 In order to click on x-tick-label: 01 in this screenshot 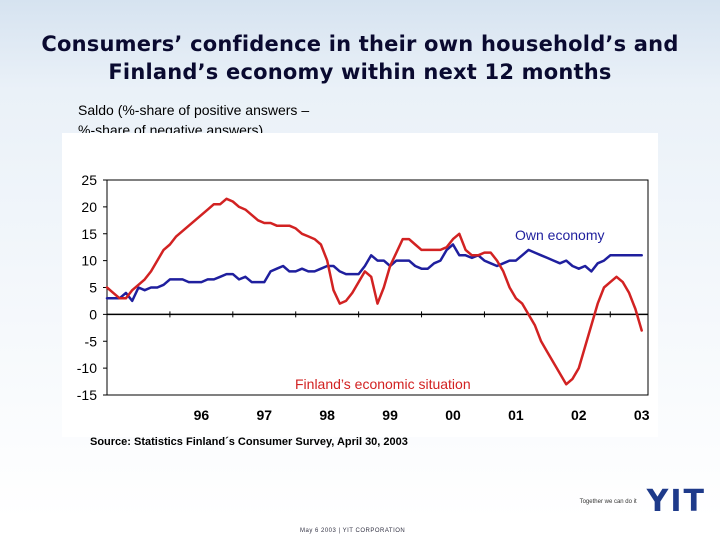, I will do `click(516, 415)`.